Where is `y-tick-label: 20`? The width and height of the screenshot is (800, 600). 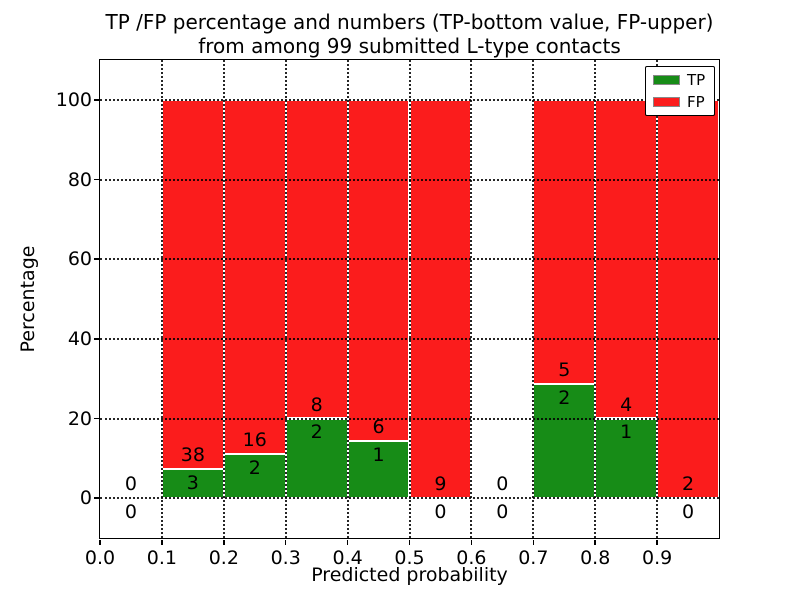
y-tick-label: 20 is located at coordinates (79, 418).